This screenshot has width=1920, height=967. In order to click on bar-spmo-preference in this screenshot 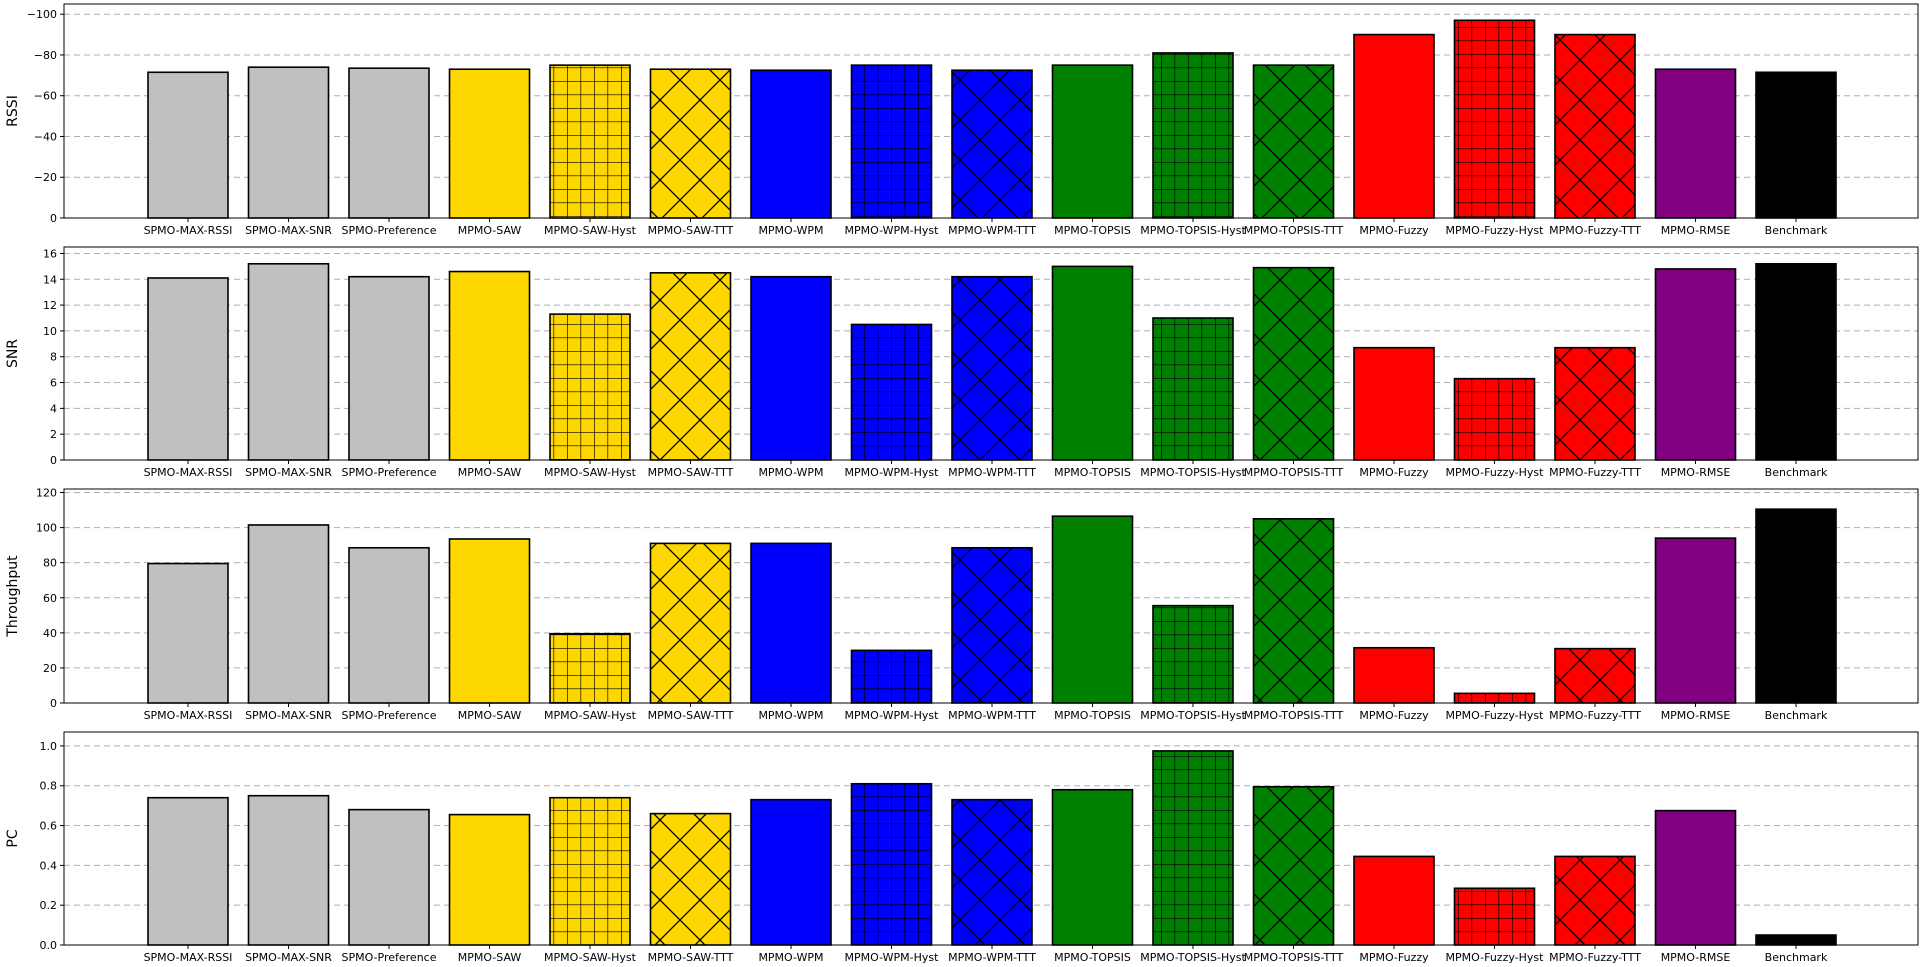, I will do `click(389, 877)`.